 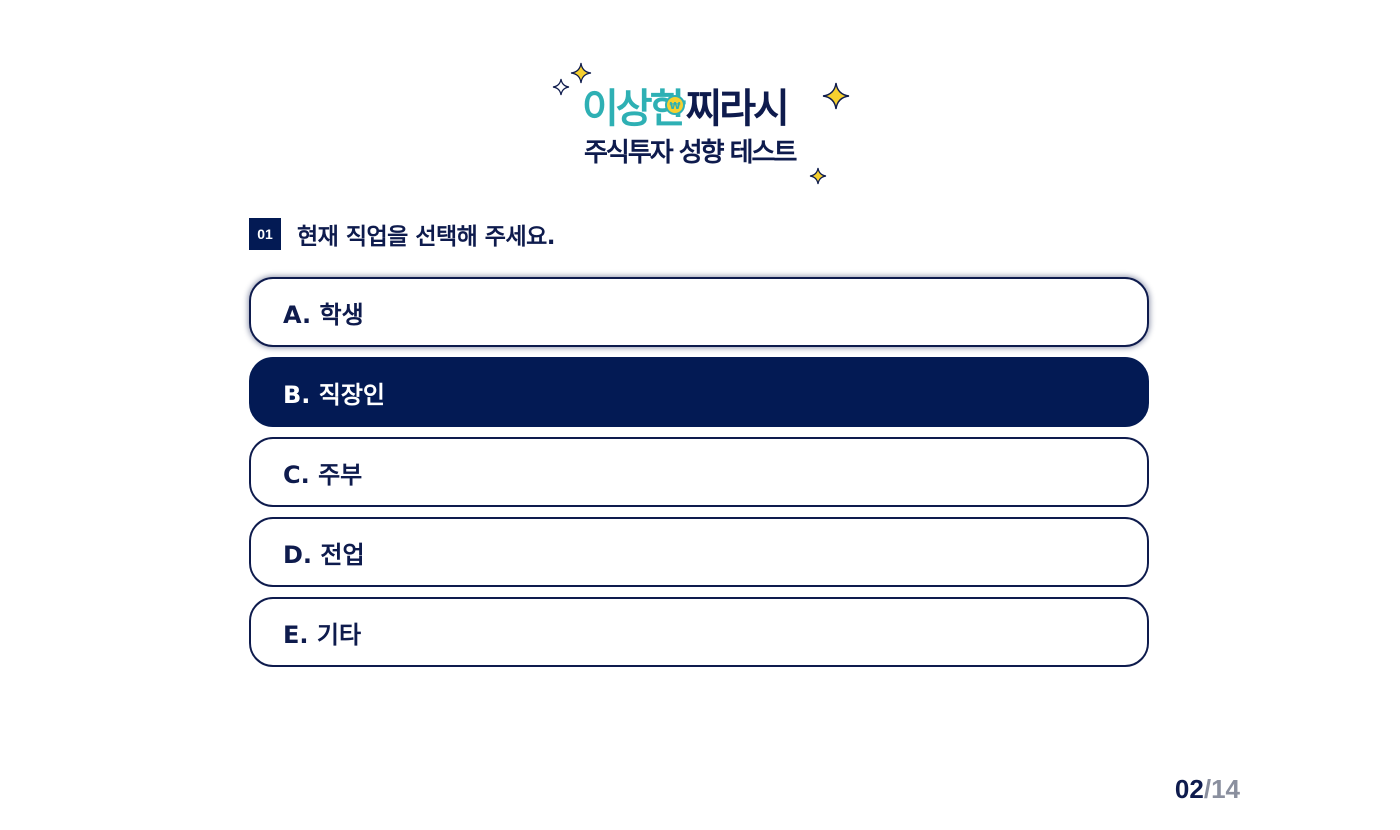 I want to click on option-a-button: A. 학생, so click(x=699, y=312).